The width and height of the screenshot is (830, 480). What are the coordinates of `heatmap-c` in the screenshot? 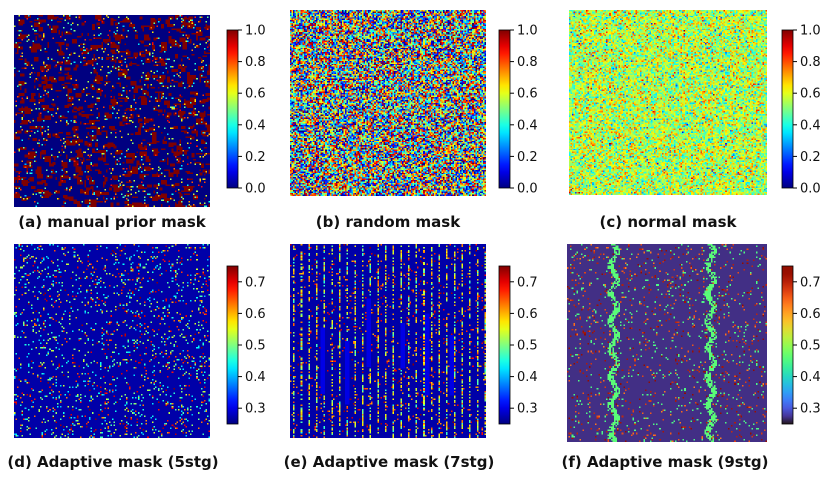 It's located at (668, 102).